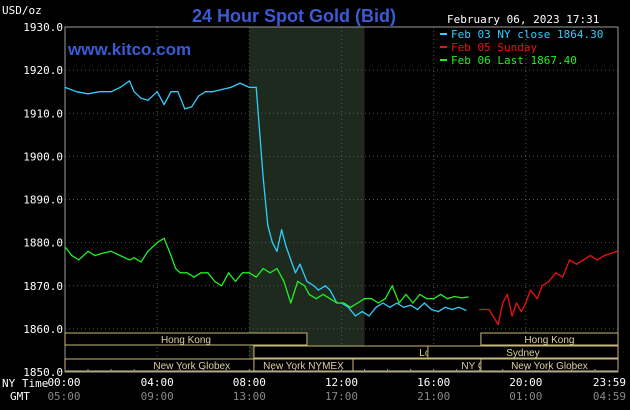  Describe the element at coordinates (609, 382) in the screenshot. I see `x-tick-label-ny: 23:59` at that location.